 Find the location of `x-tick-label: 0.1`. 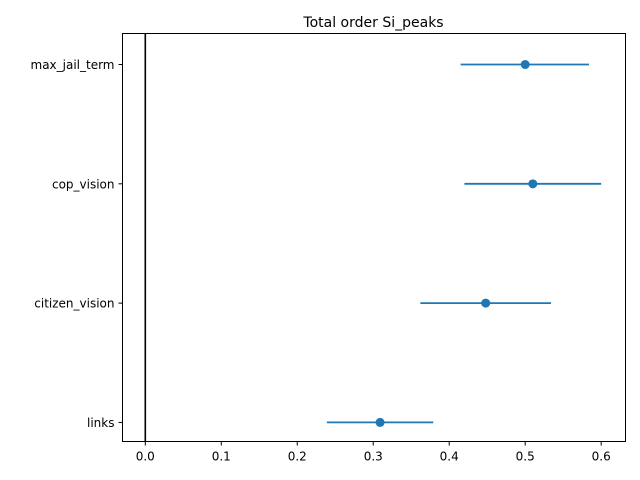

x-tick-label: 0.1 is located at coordinates (221, 457).